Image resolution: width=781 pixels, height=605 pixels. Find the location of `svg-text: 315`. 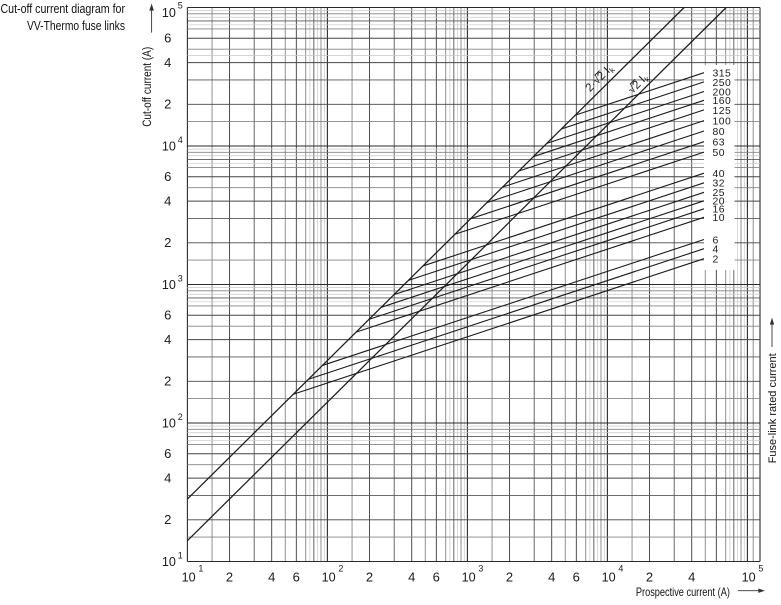

svg-text: 315 is located at coordinates (722, 74).